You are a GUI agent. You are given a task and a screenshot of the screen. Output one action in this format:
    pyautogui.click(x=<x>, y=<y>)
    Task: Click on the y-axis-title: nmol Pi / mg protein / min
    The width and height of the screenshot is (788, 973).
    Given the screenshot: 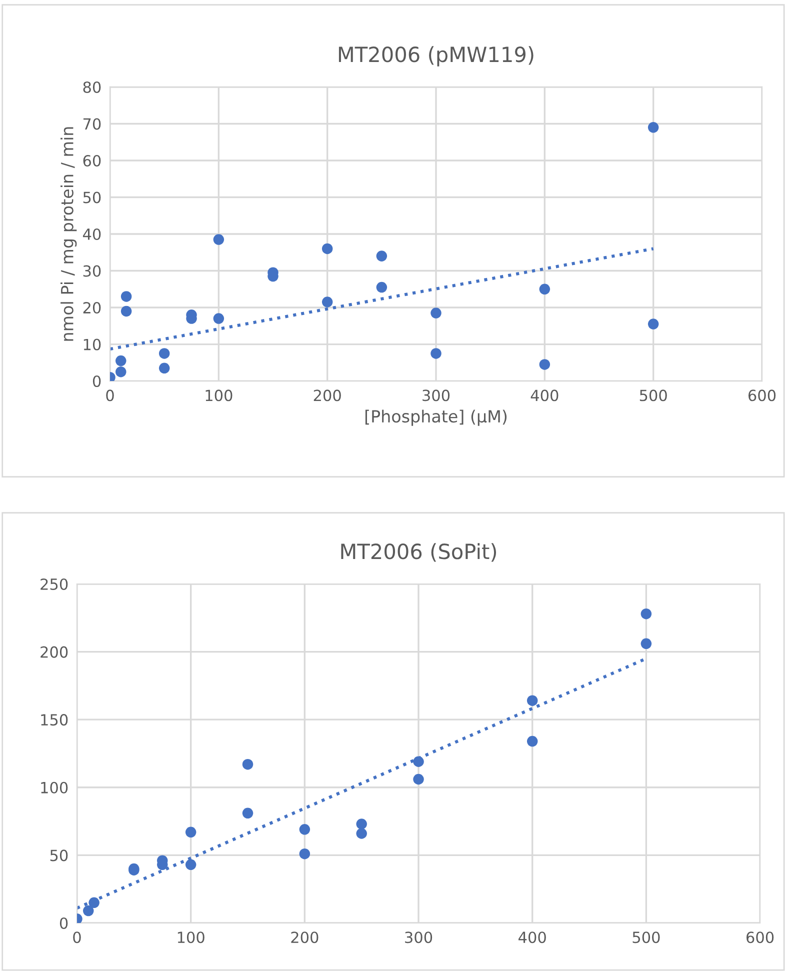 What is the action you would take?
    pyautogui.click(x=68, y=234)
    